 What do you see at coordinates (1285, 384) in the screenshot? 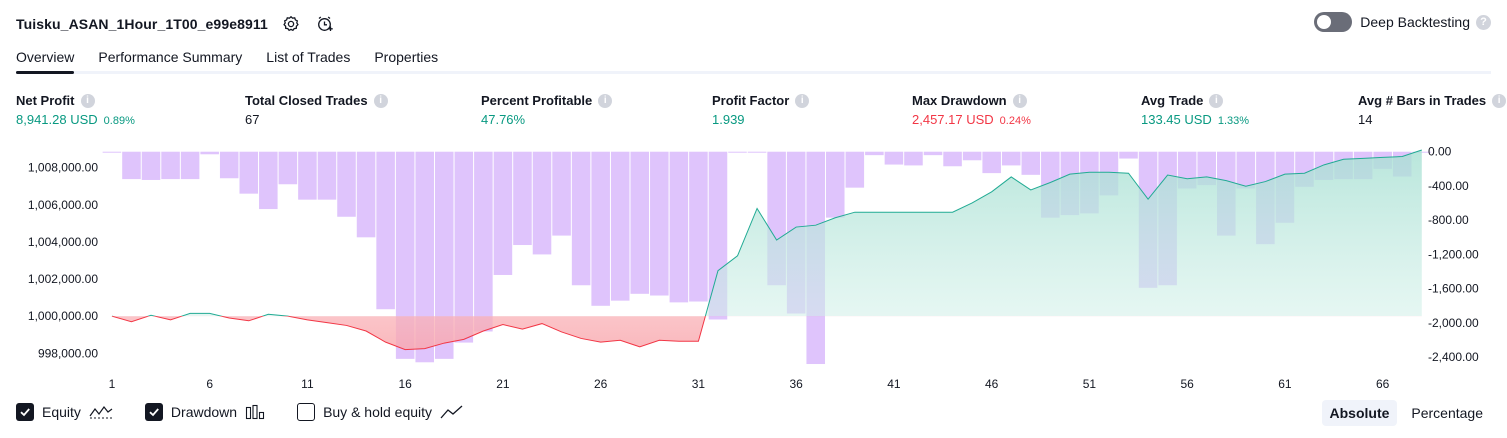
I see `x-tick-label: 61` at bounding box center [1285, 384].